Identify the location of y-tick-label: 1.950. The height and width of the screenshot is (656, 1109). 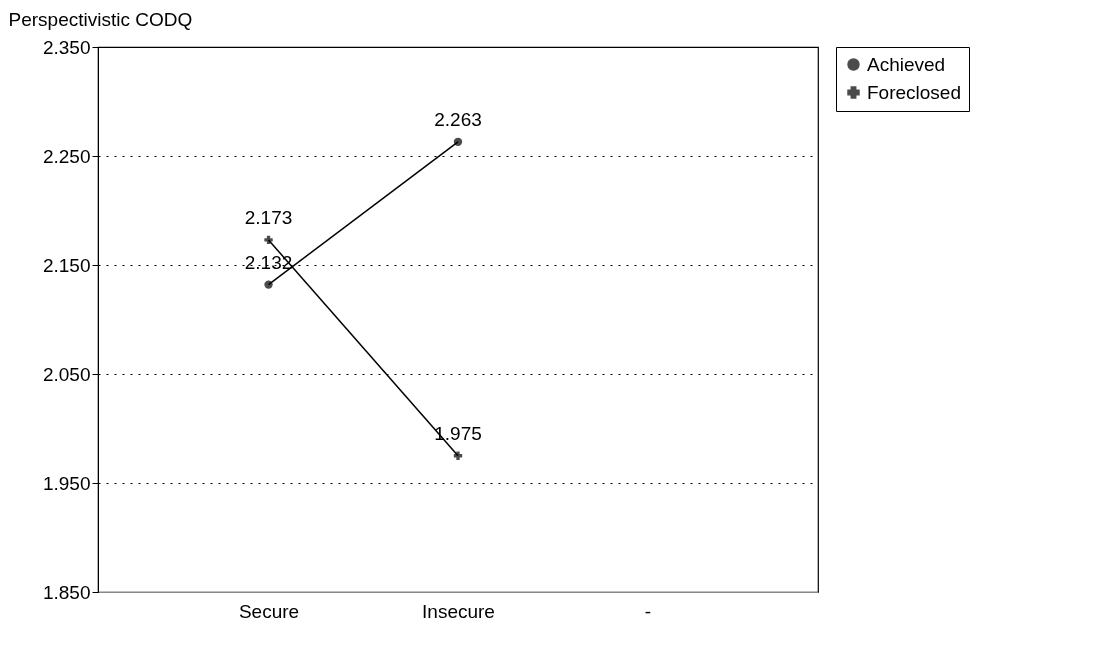
(66, 483).